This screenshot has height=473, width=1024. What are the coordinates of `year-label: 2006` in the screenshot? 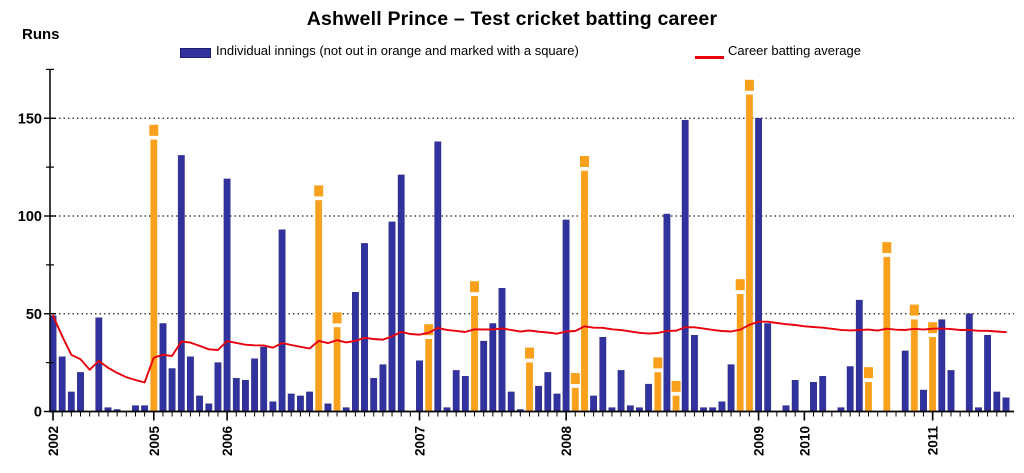 It's located at (227, 441).